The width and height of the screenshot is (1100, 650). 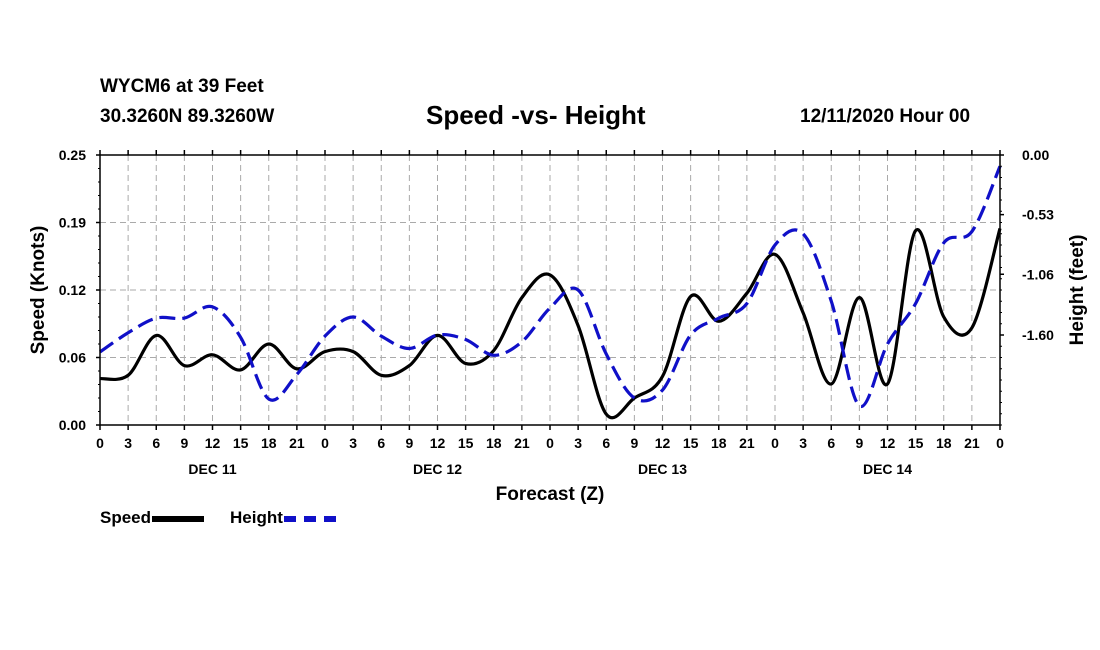 What do you see at coordinates (212, 469) in the screenshot?
I see `day-label: DEC 11` at bounding box center [212, 469].